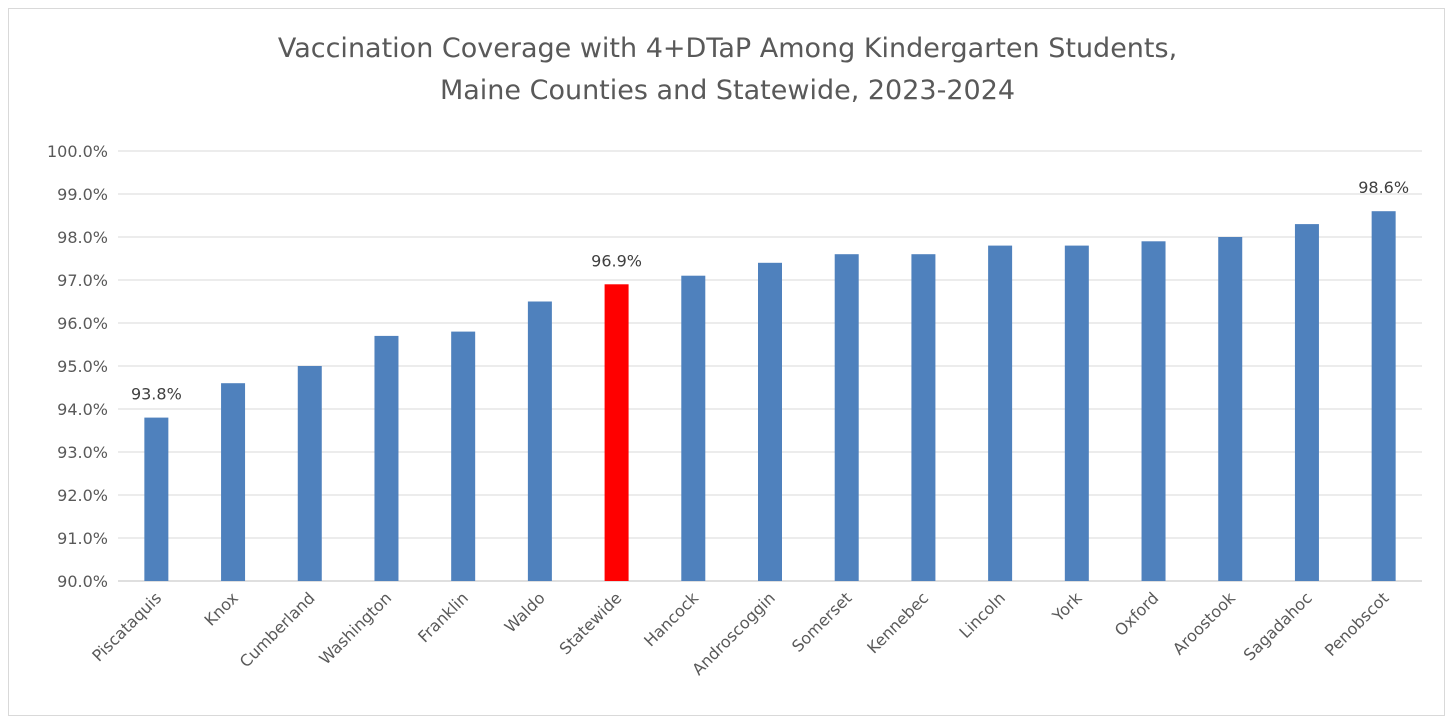 The width and height of the screenshot is (1455, 725). I want to click on bar-aroostook, so click(1230, 409).